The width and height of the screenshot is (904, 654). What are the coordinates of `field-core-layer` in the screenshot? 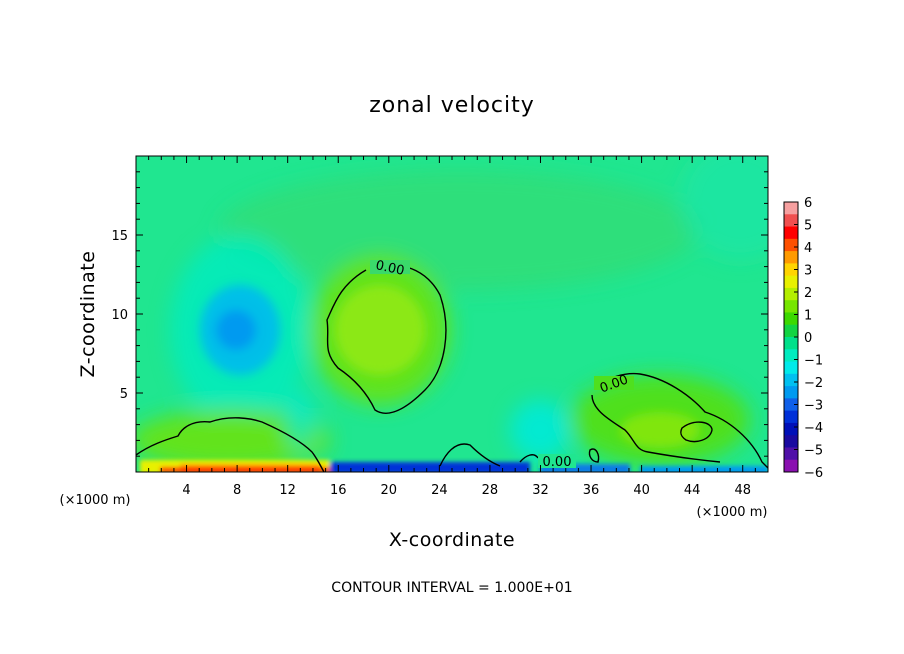 It's located at (450, 366).